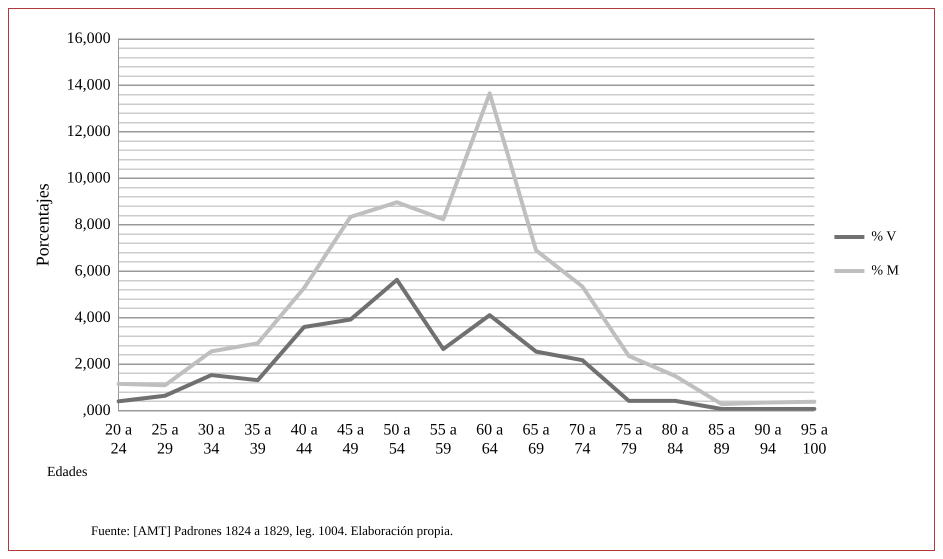 This screenshot has height=559, width=943. Describe the element at coordinates (768, 439) in the screenshot. I see `x-tick-label: 90 a 94` at that location.